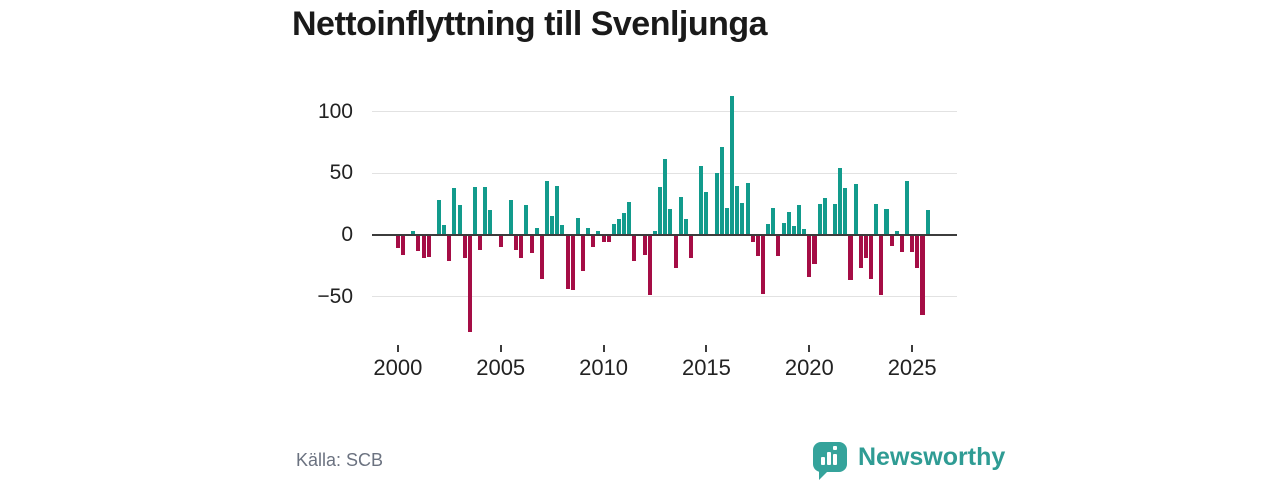  Describe the element at coordinates (340, 460) in the screenshot. I see `source-caption: Källa: SCB` at that location.